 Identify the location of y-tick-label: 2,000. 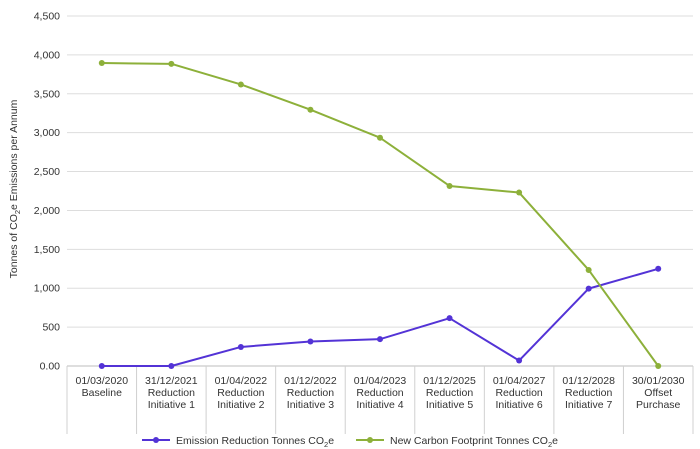
(47, 211).